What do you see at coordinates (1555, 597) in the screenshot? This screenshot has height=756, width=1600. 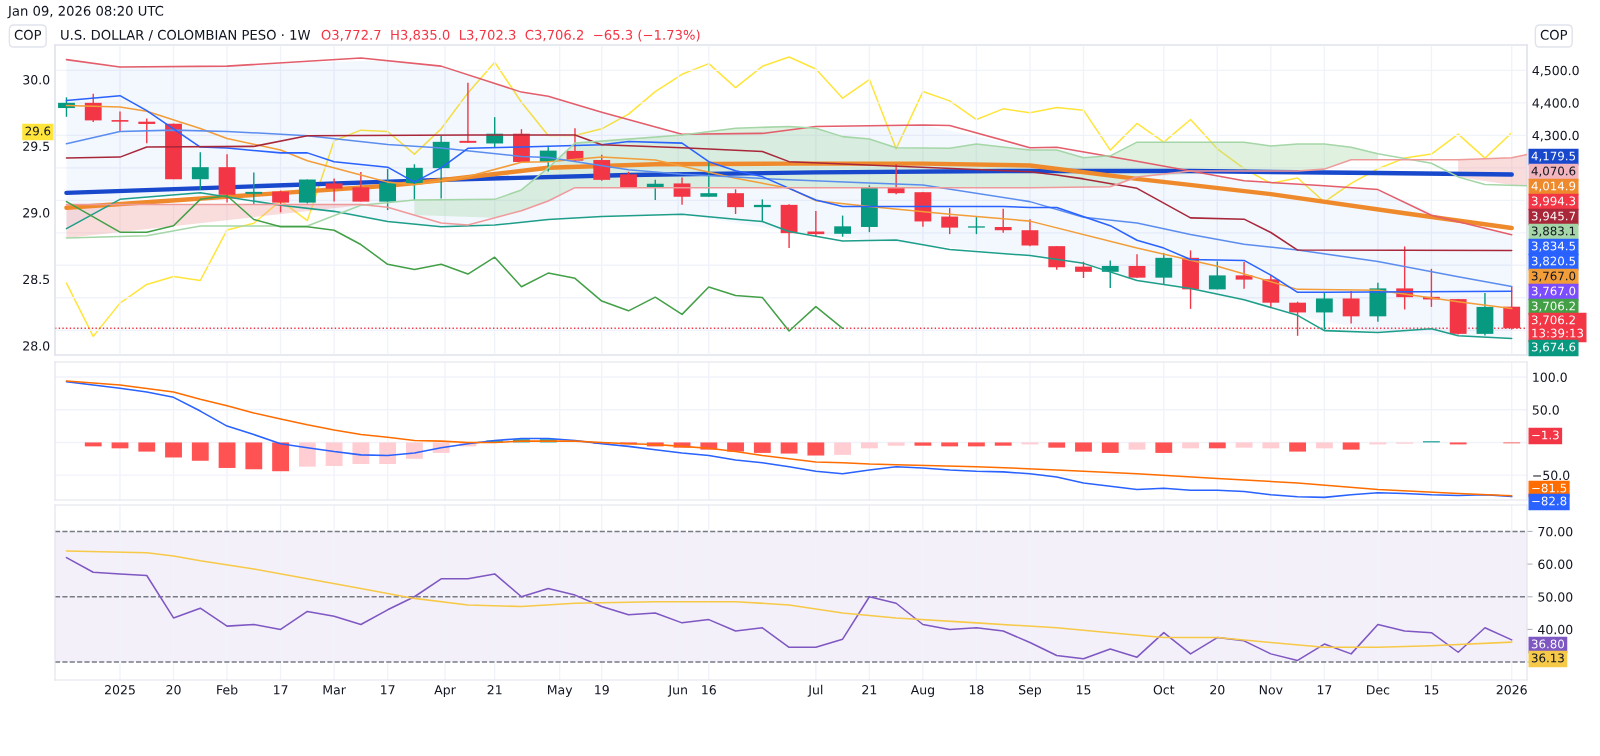 I see `y-tick-label: 50.00` at bounding box center [1555, 597].